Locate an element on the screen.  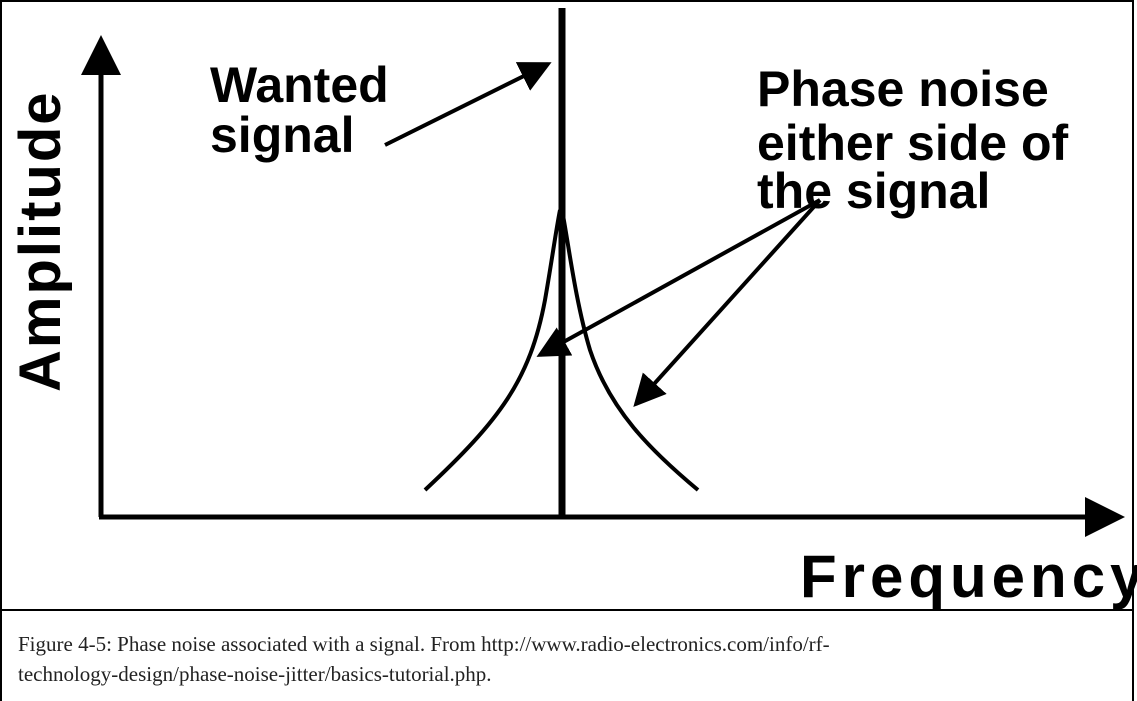
wanted-label: signal is located at coordinates (282, 135).